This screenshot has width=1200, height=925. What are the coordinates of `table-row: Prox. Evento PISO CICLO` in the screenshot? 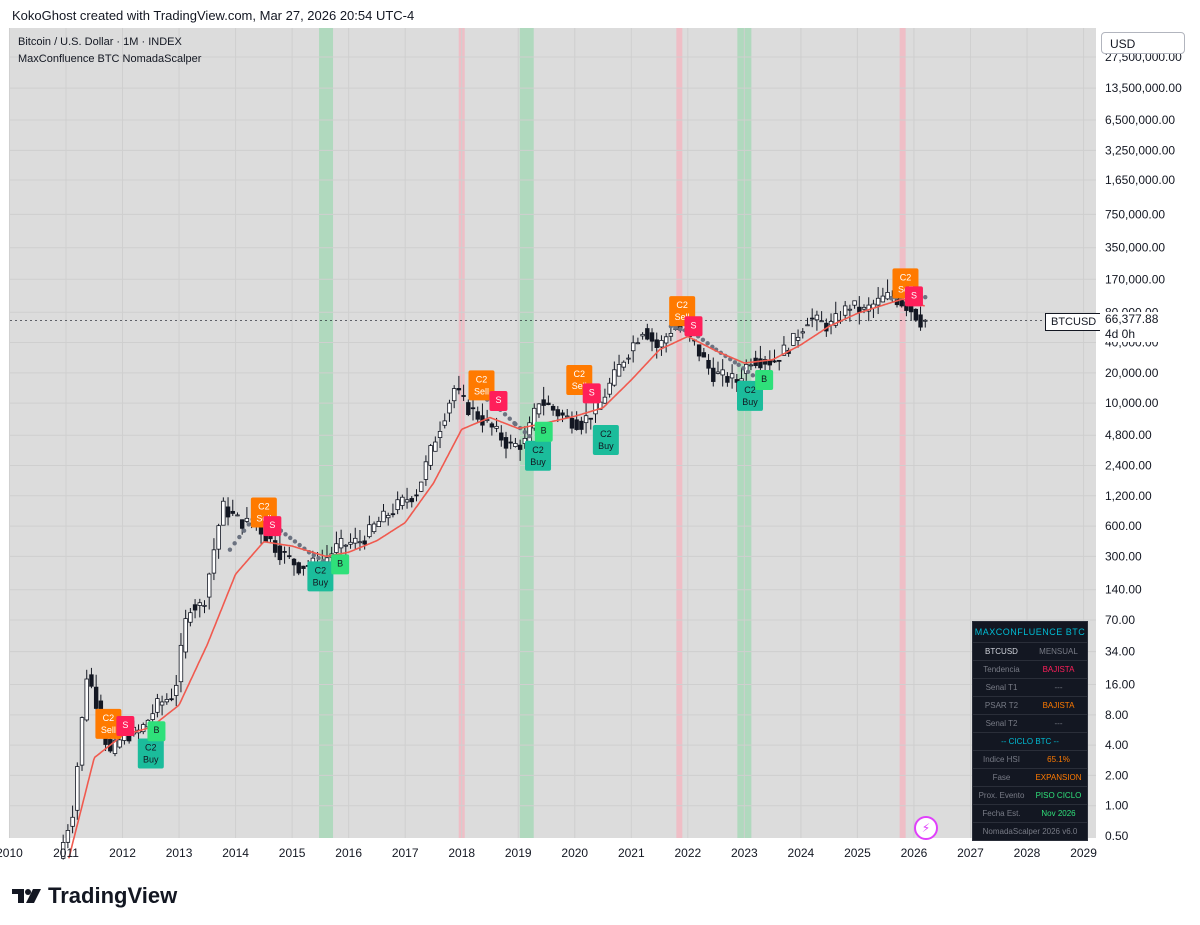 It's located at (1030, 795).